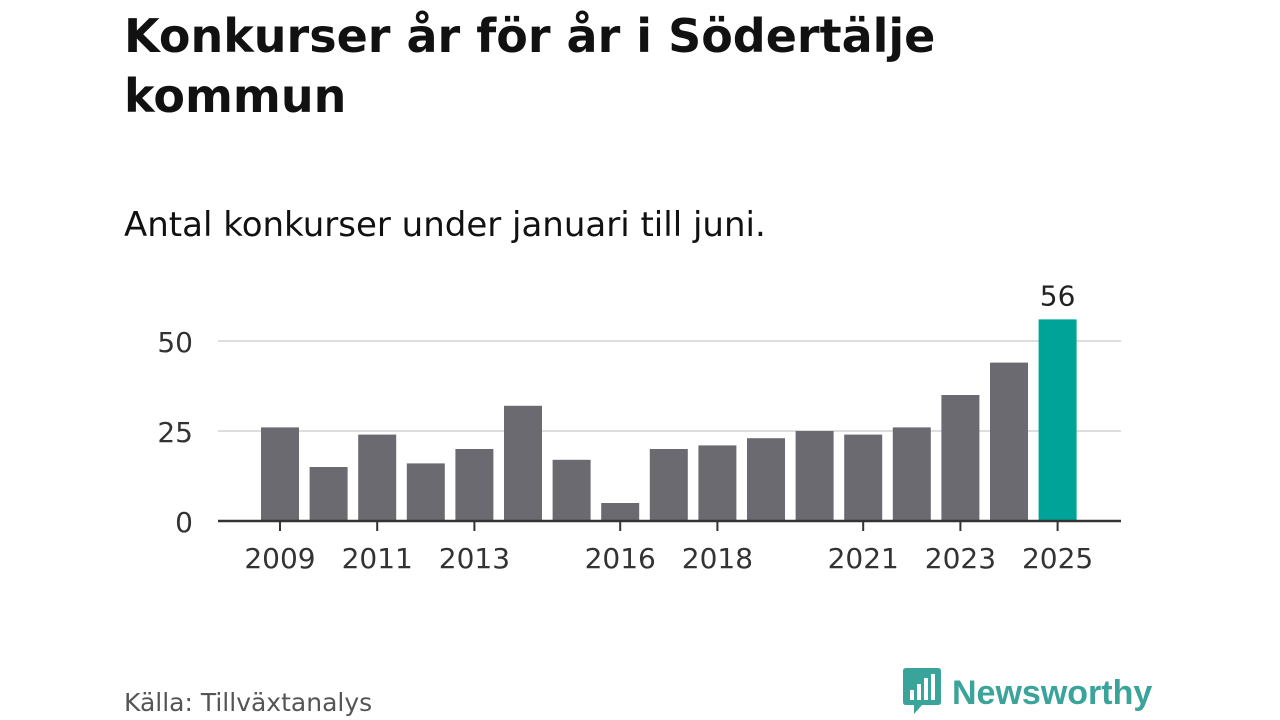 This screenshot has width=1280, height=720. I want to click on x-tick-label-2016: 2016, so click(620, 558).